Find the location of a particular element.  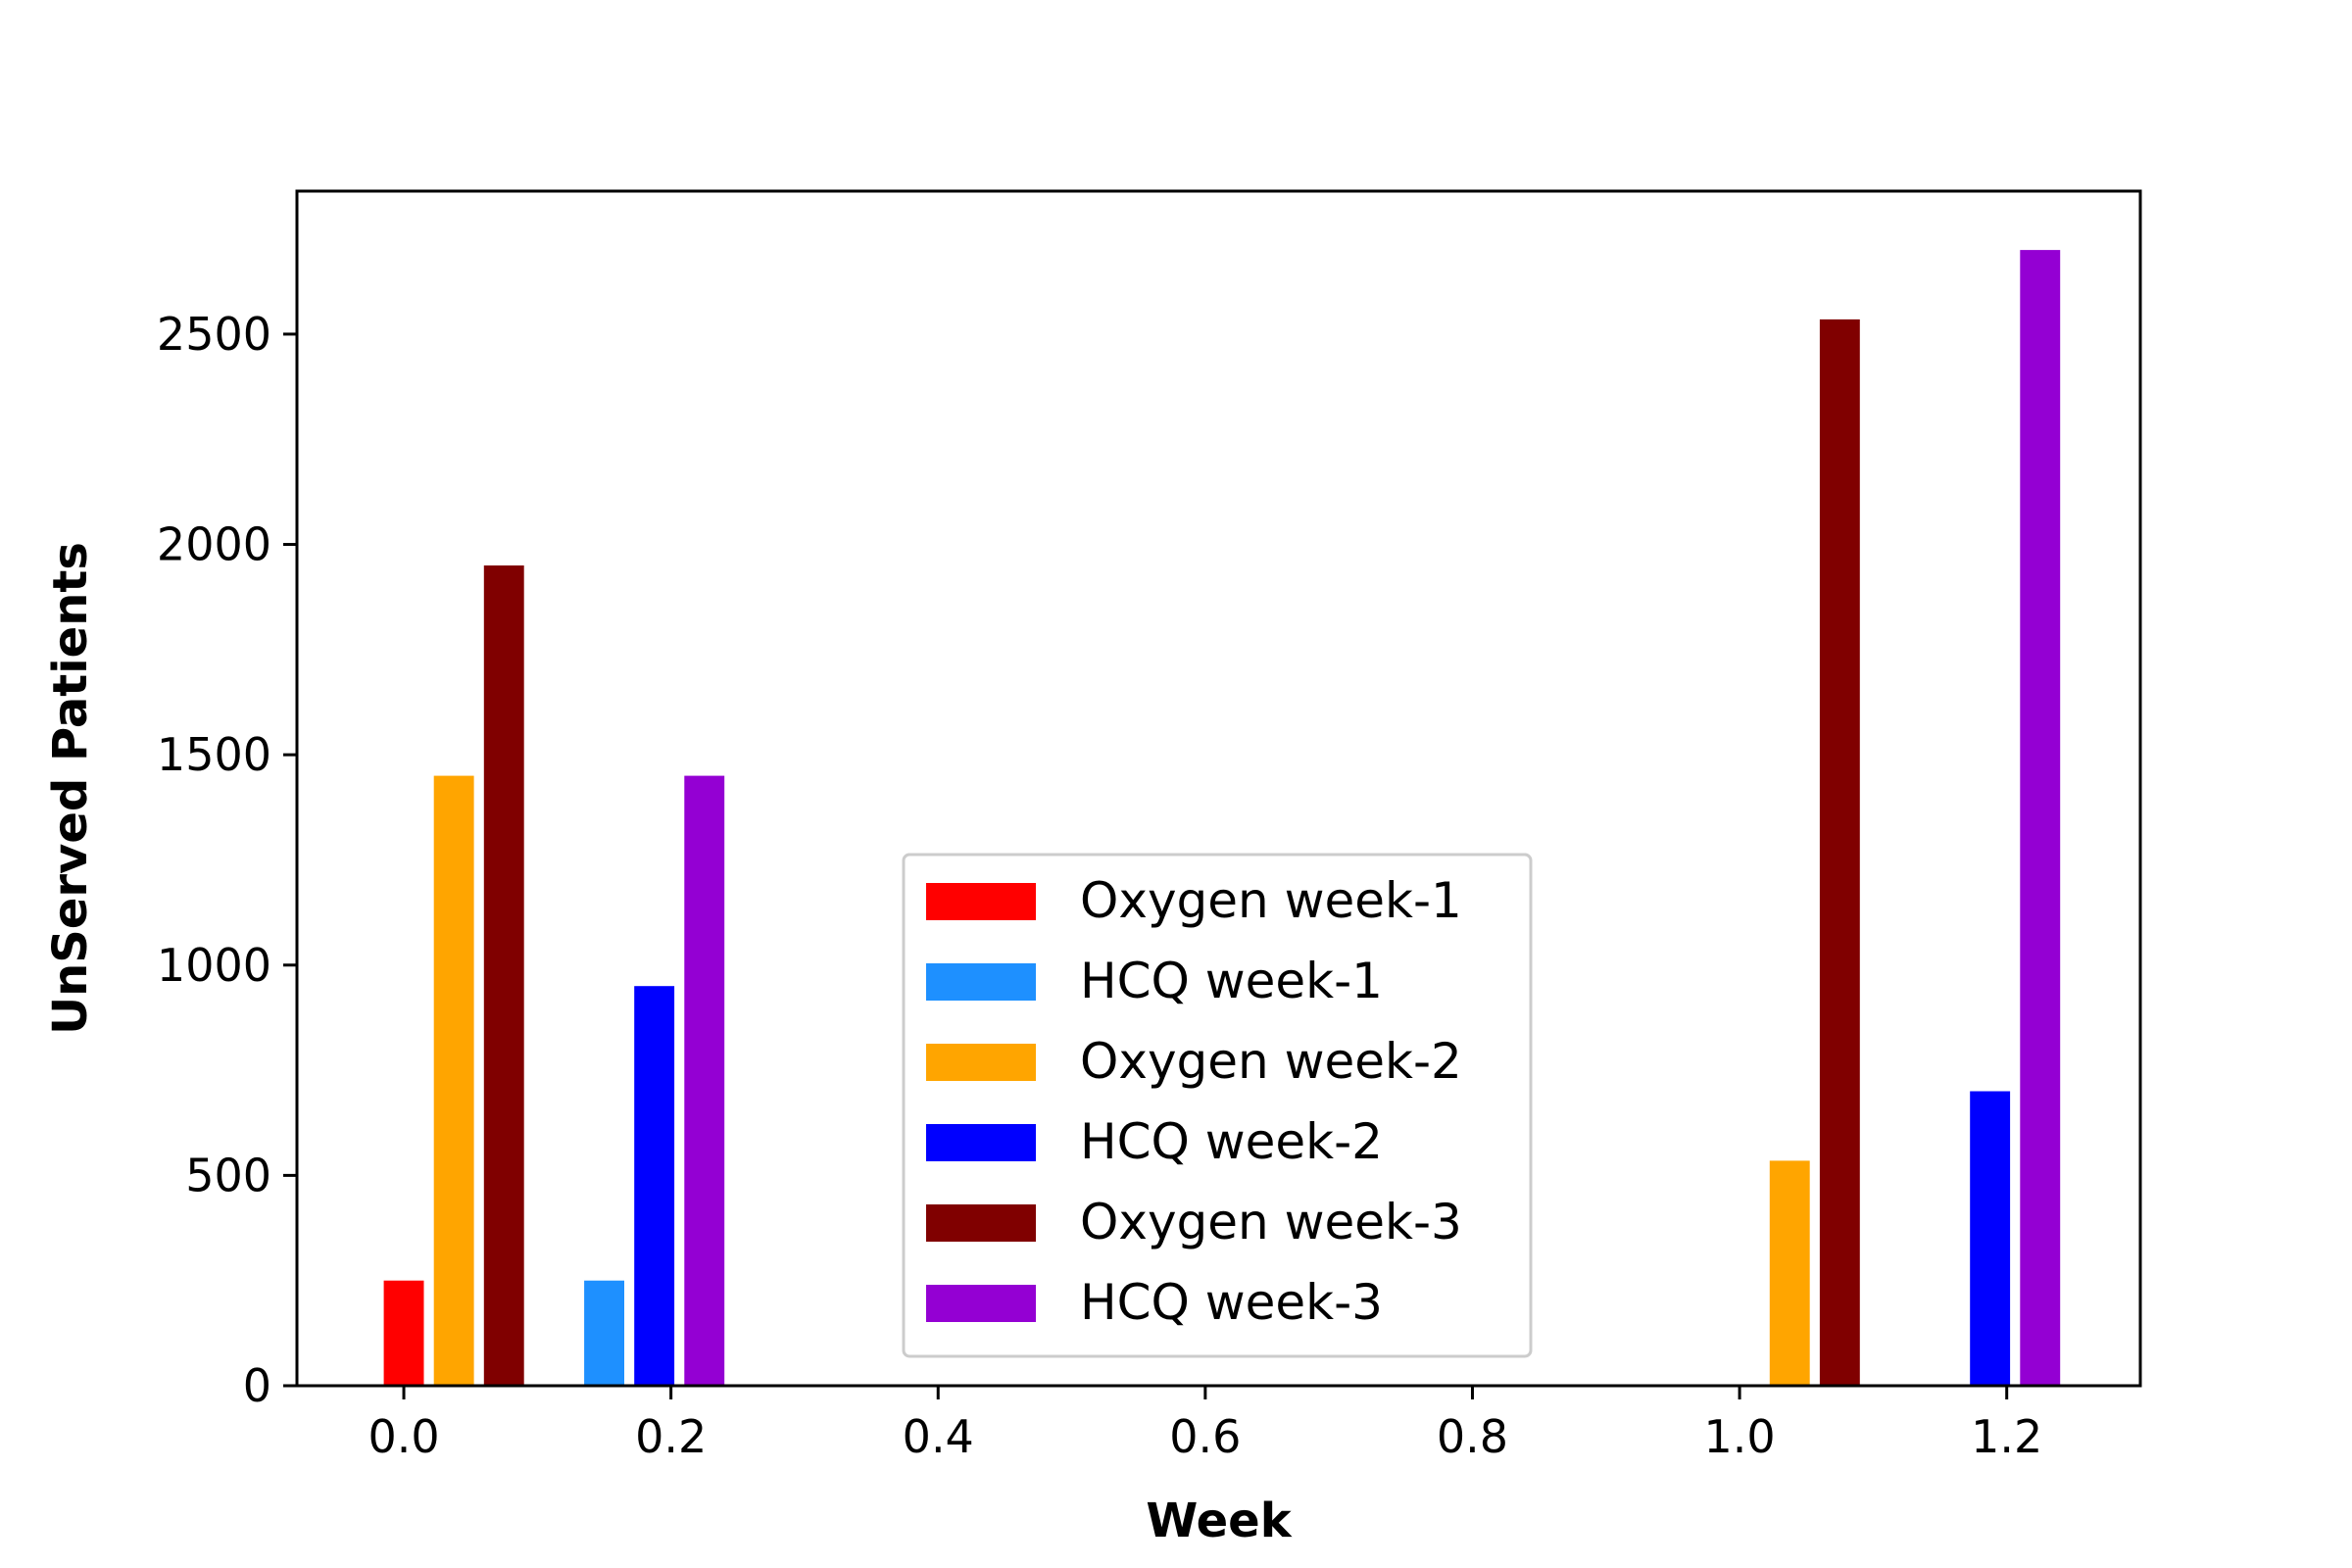

x-tick-label: 1.0 is located at coordinates (1740, 1436).